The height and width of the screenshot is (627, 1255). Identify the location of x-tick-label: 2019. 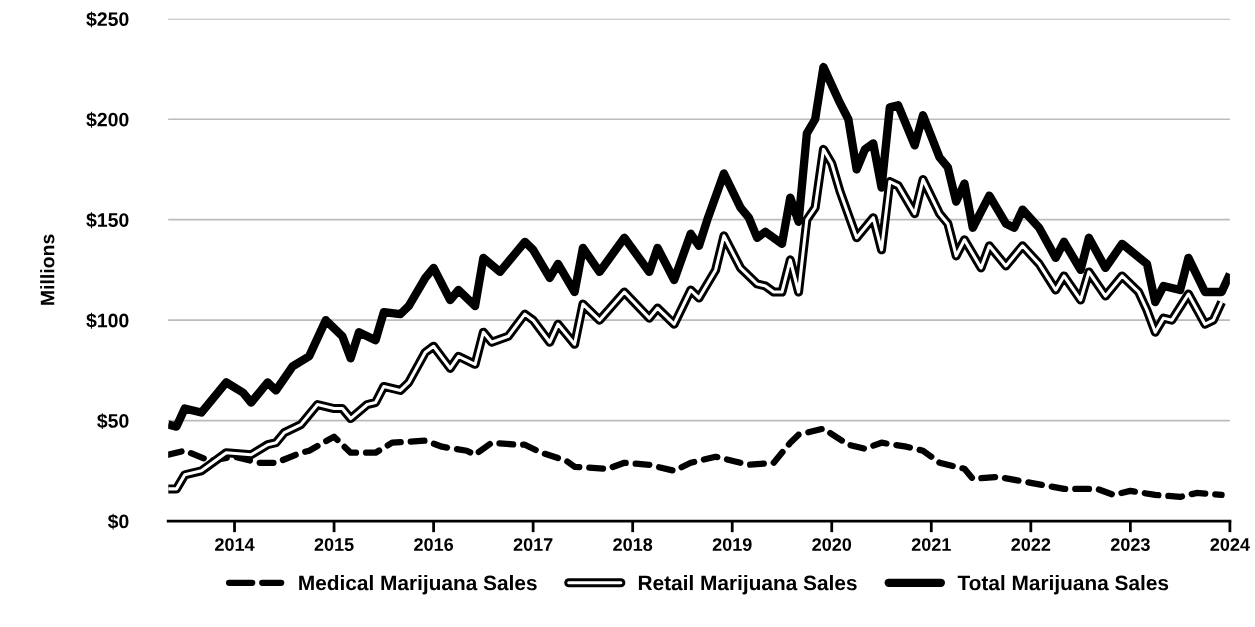
(732, 544).